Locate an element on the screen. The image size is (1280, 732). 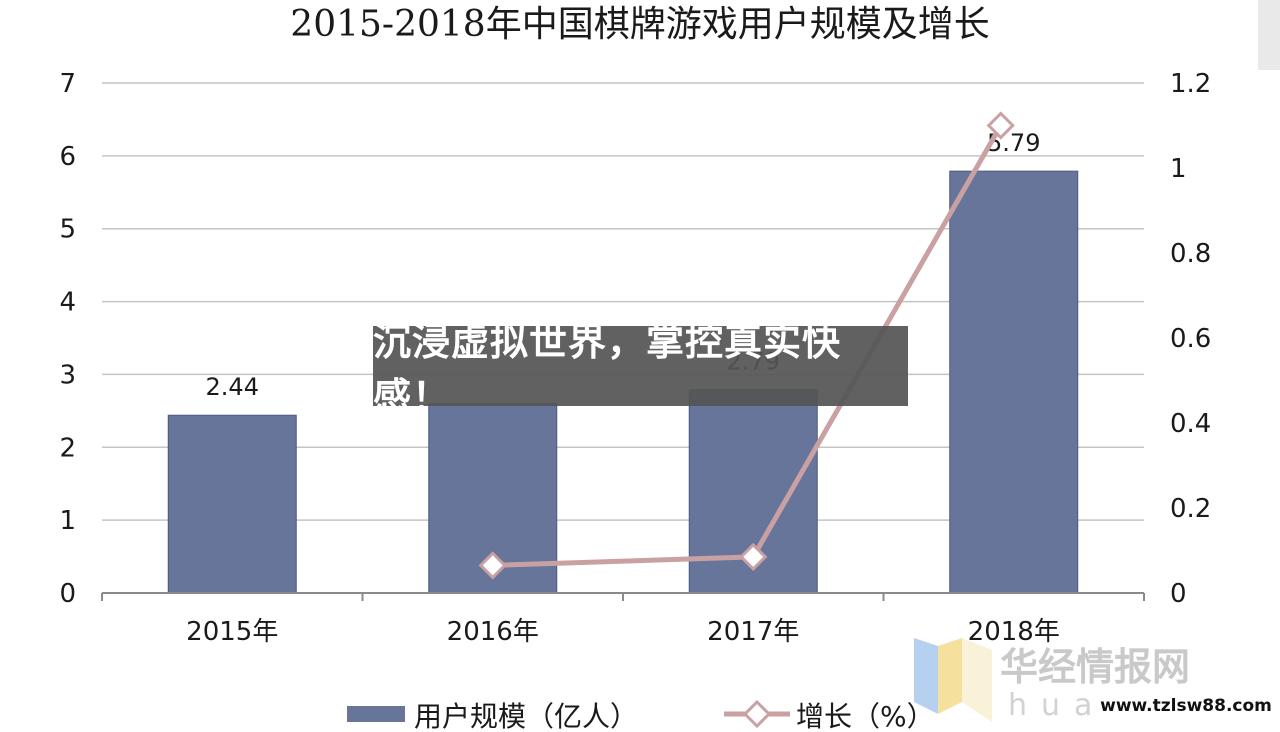
category-label: 2017年 is located at coordinates (753, 632).